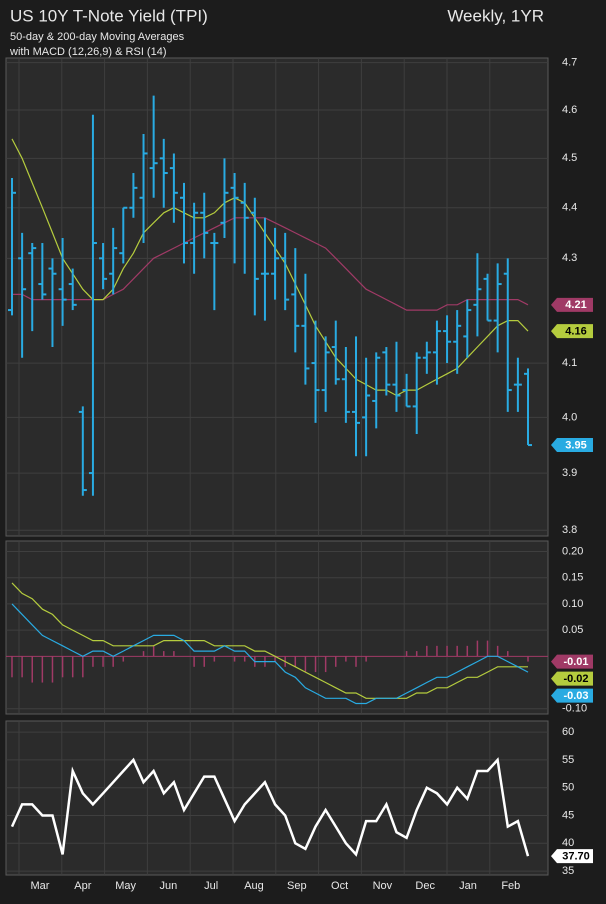 The height and width of the screenshot is (904, 606). Describe the element at coordinates (211, 886) in the screenshot. I see `x-tick-label: Jul` at that location.